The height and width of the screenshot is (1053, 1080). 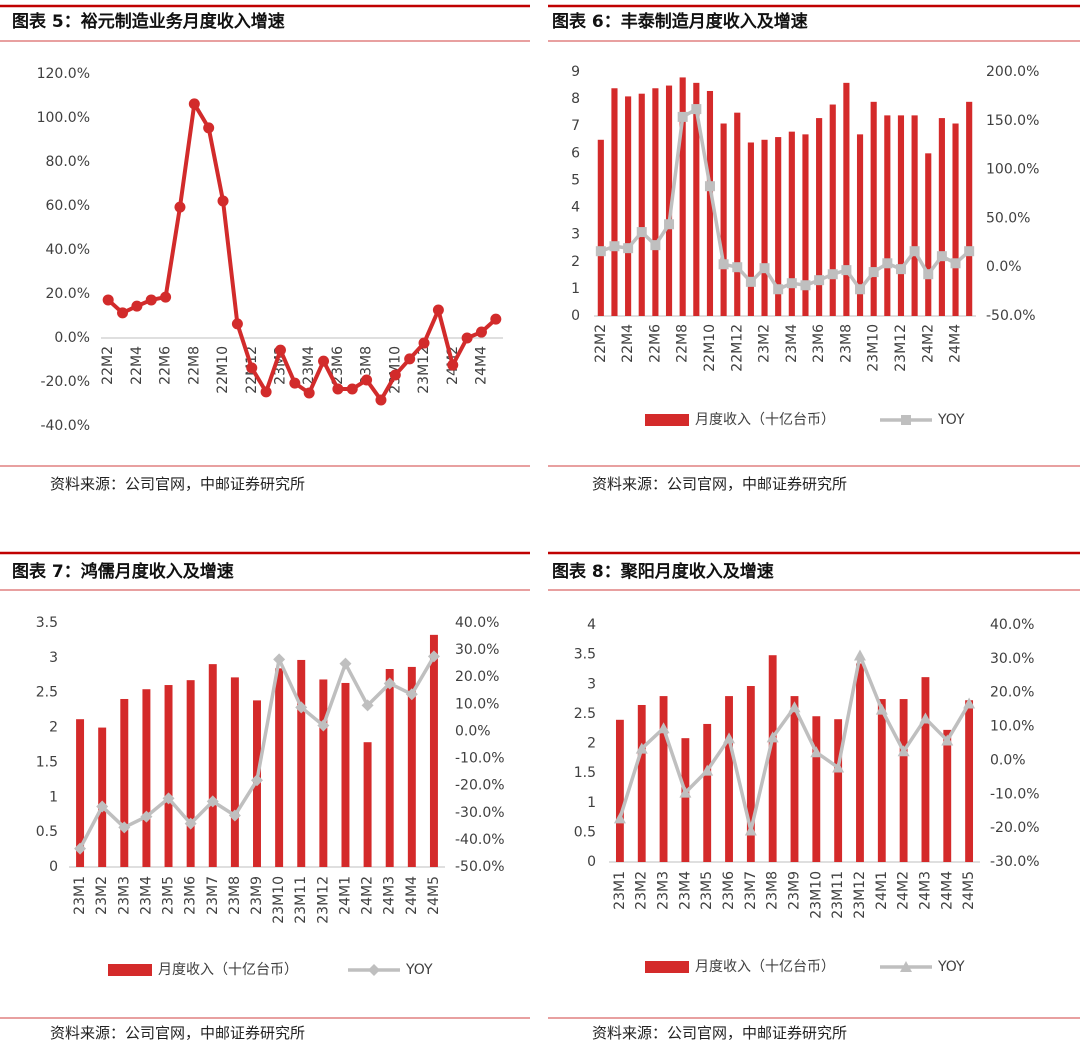 I want to click on x-tick-label: 23M4, so click(x=792, y=343).